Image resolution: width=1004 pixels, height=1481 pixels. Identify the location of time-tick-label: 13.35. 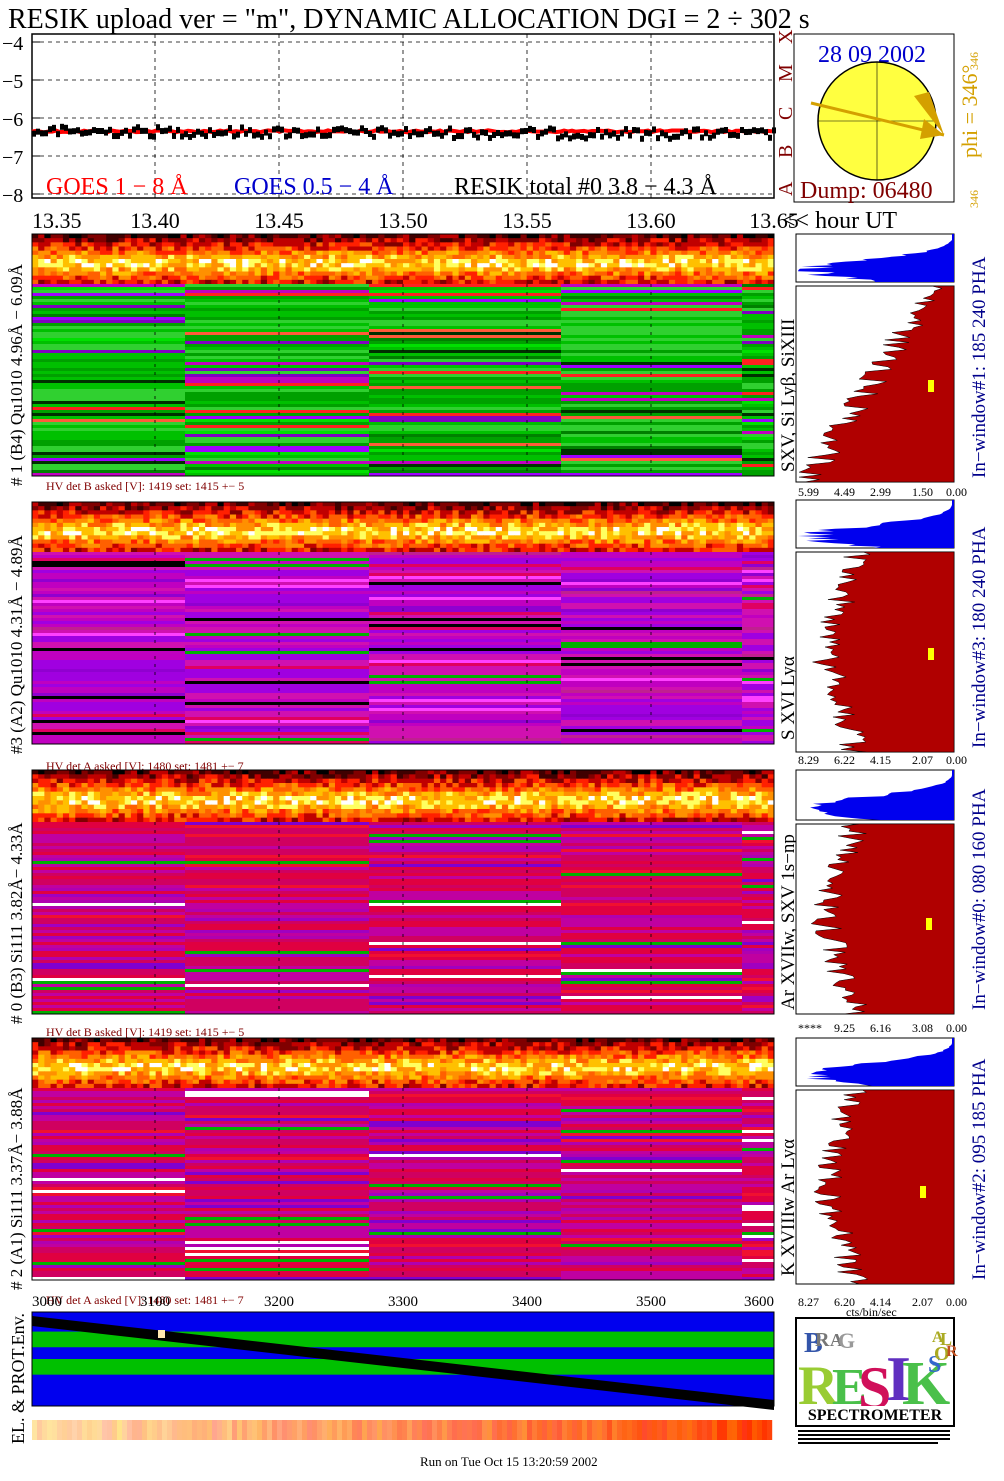
(57, 220).